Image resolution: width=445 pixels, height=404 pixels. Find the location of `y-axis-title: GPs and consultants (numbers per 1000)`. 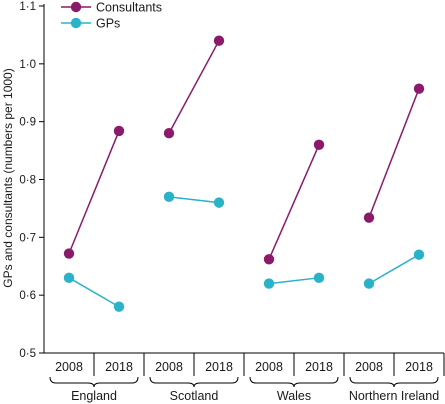

y-axis-title: GPs and consultants (numbers per 1000) is located at coordinates (8, 177).